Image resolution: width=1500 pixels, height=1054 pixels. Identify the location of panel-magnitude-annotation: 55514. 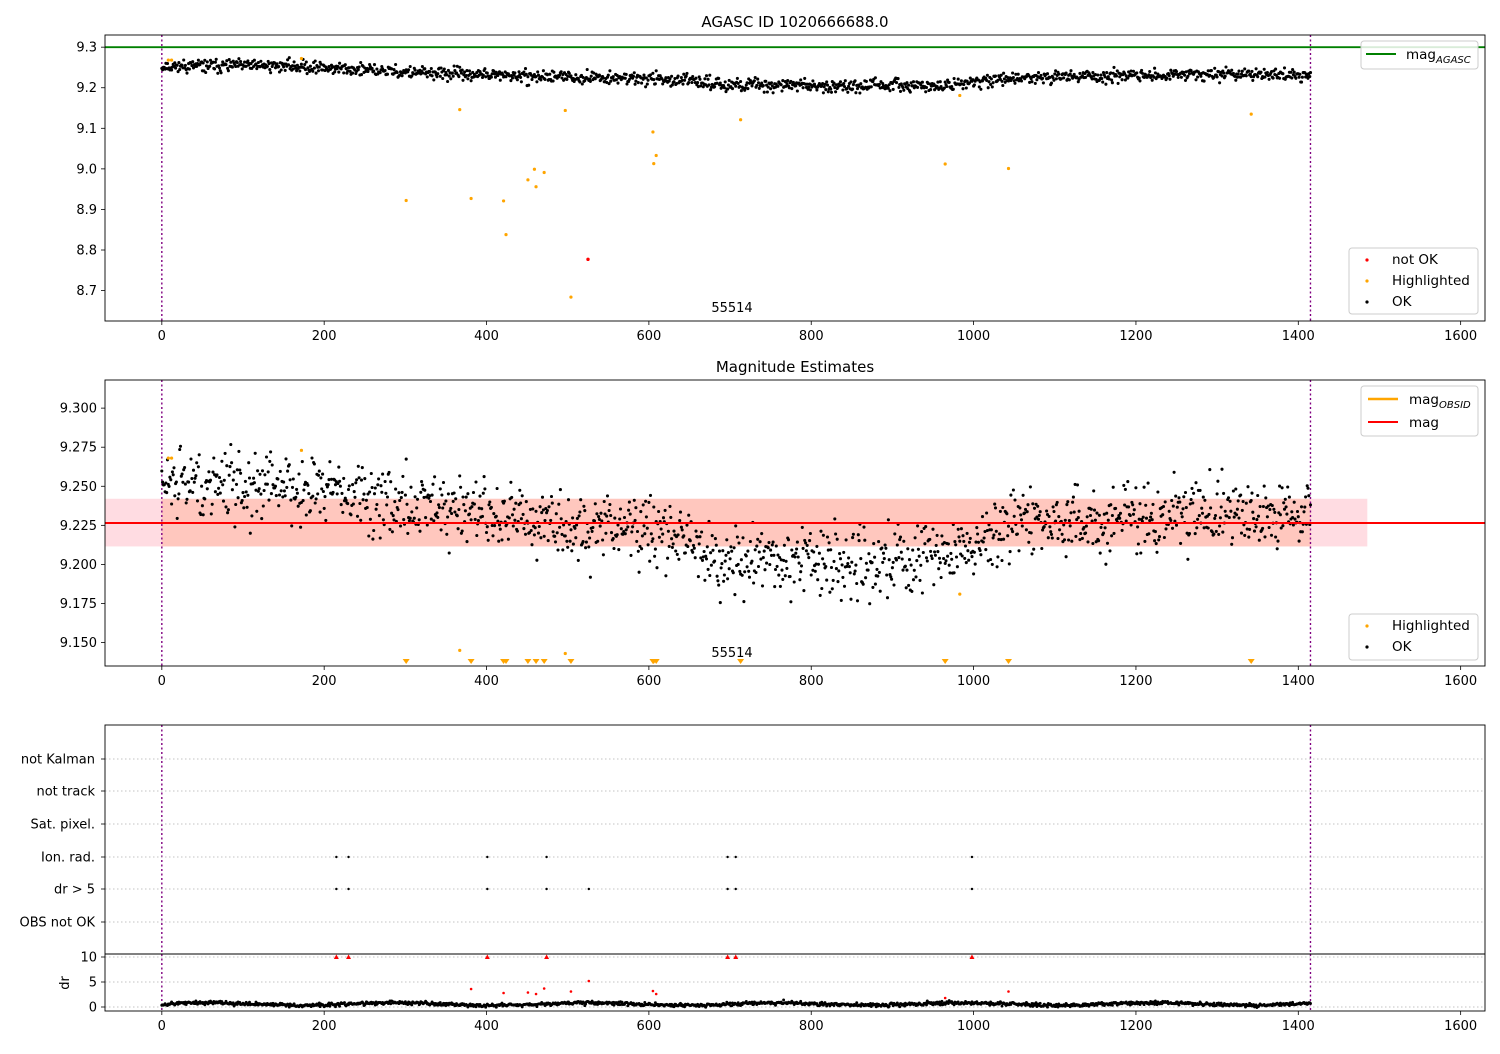
(731, 653).